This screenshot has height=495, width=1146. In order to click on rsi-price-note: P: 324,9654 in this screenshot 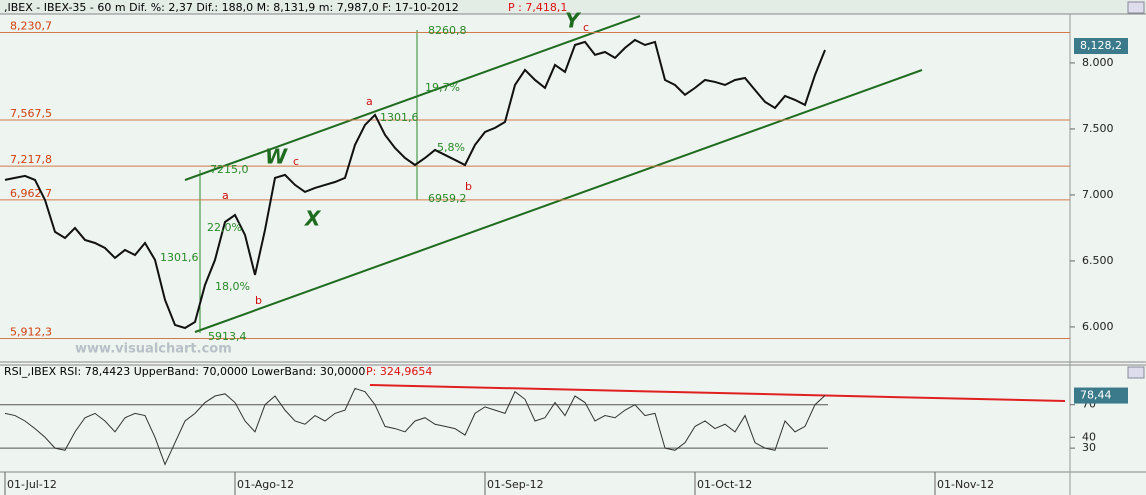, I will do `click(399, 371)`.